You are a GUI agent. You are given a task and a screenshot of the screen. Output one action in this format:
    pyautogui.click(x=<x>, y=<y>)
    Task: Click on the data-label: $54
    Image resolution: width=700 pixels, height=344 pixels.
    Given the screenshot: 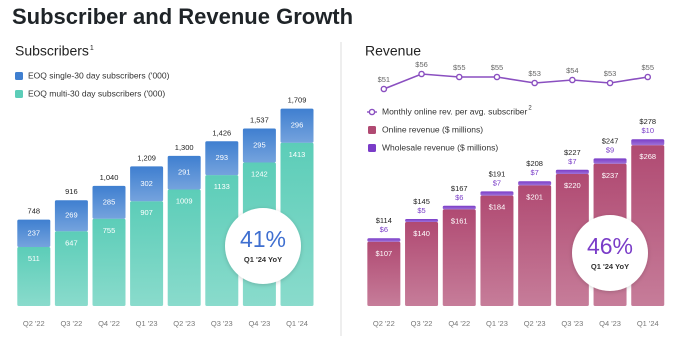 What is the action you would take?
    pyautogui.click(x=572, y=70)
    